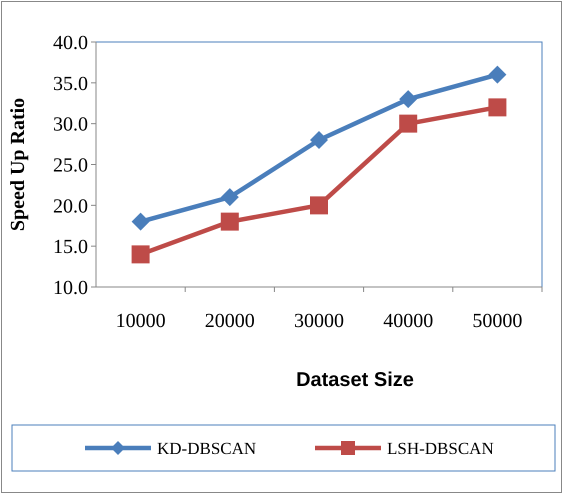 This screenshot has width=563, height=494. I want to click on y-tick-label: 15.0, so click(70, 247).